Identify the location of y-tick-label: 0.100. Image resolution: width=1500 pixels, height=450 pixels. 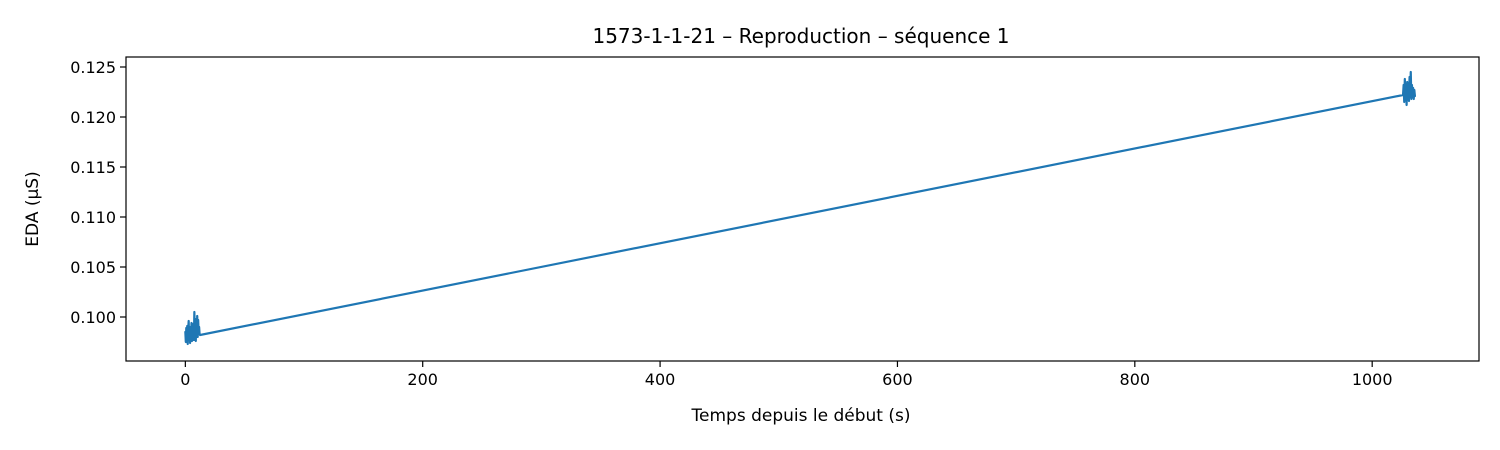
(93, 317).